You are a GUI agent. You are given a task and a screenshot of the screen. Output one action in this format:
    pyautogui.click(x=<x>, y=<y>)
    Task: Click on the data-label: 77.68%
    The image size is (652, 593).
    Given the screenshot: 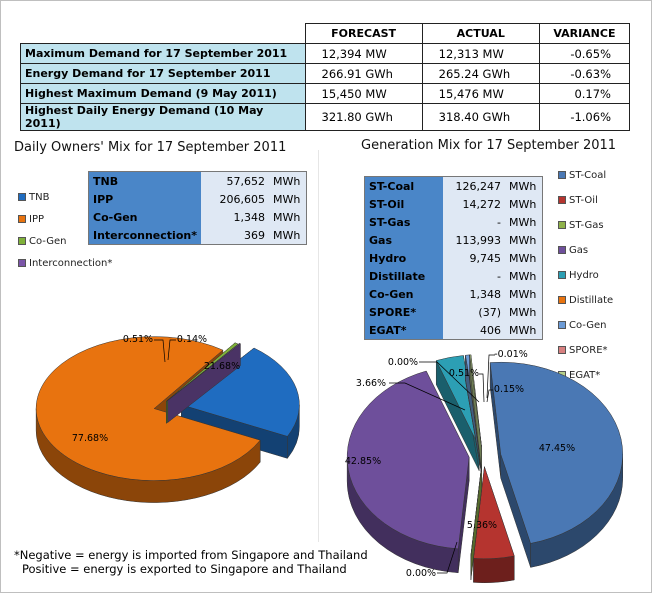 What is the action you would take?
    pyautogui.click(x=90, y=438)
    